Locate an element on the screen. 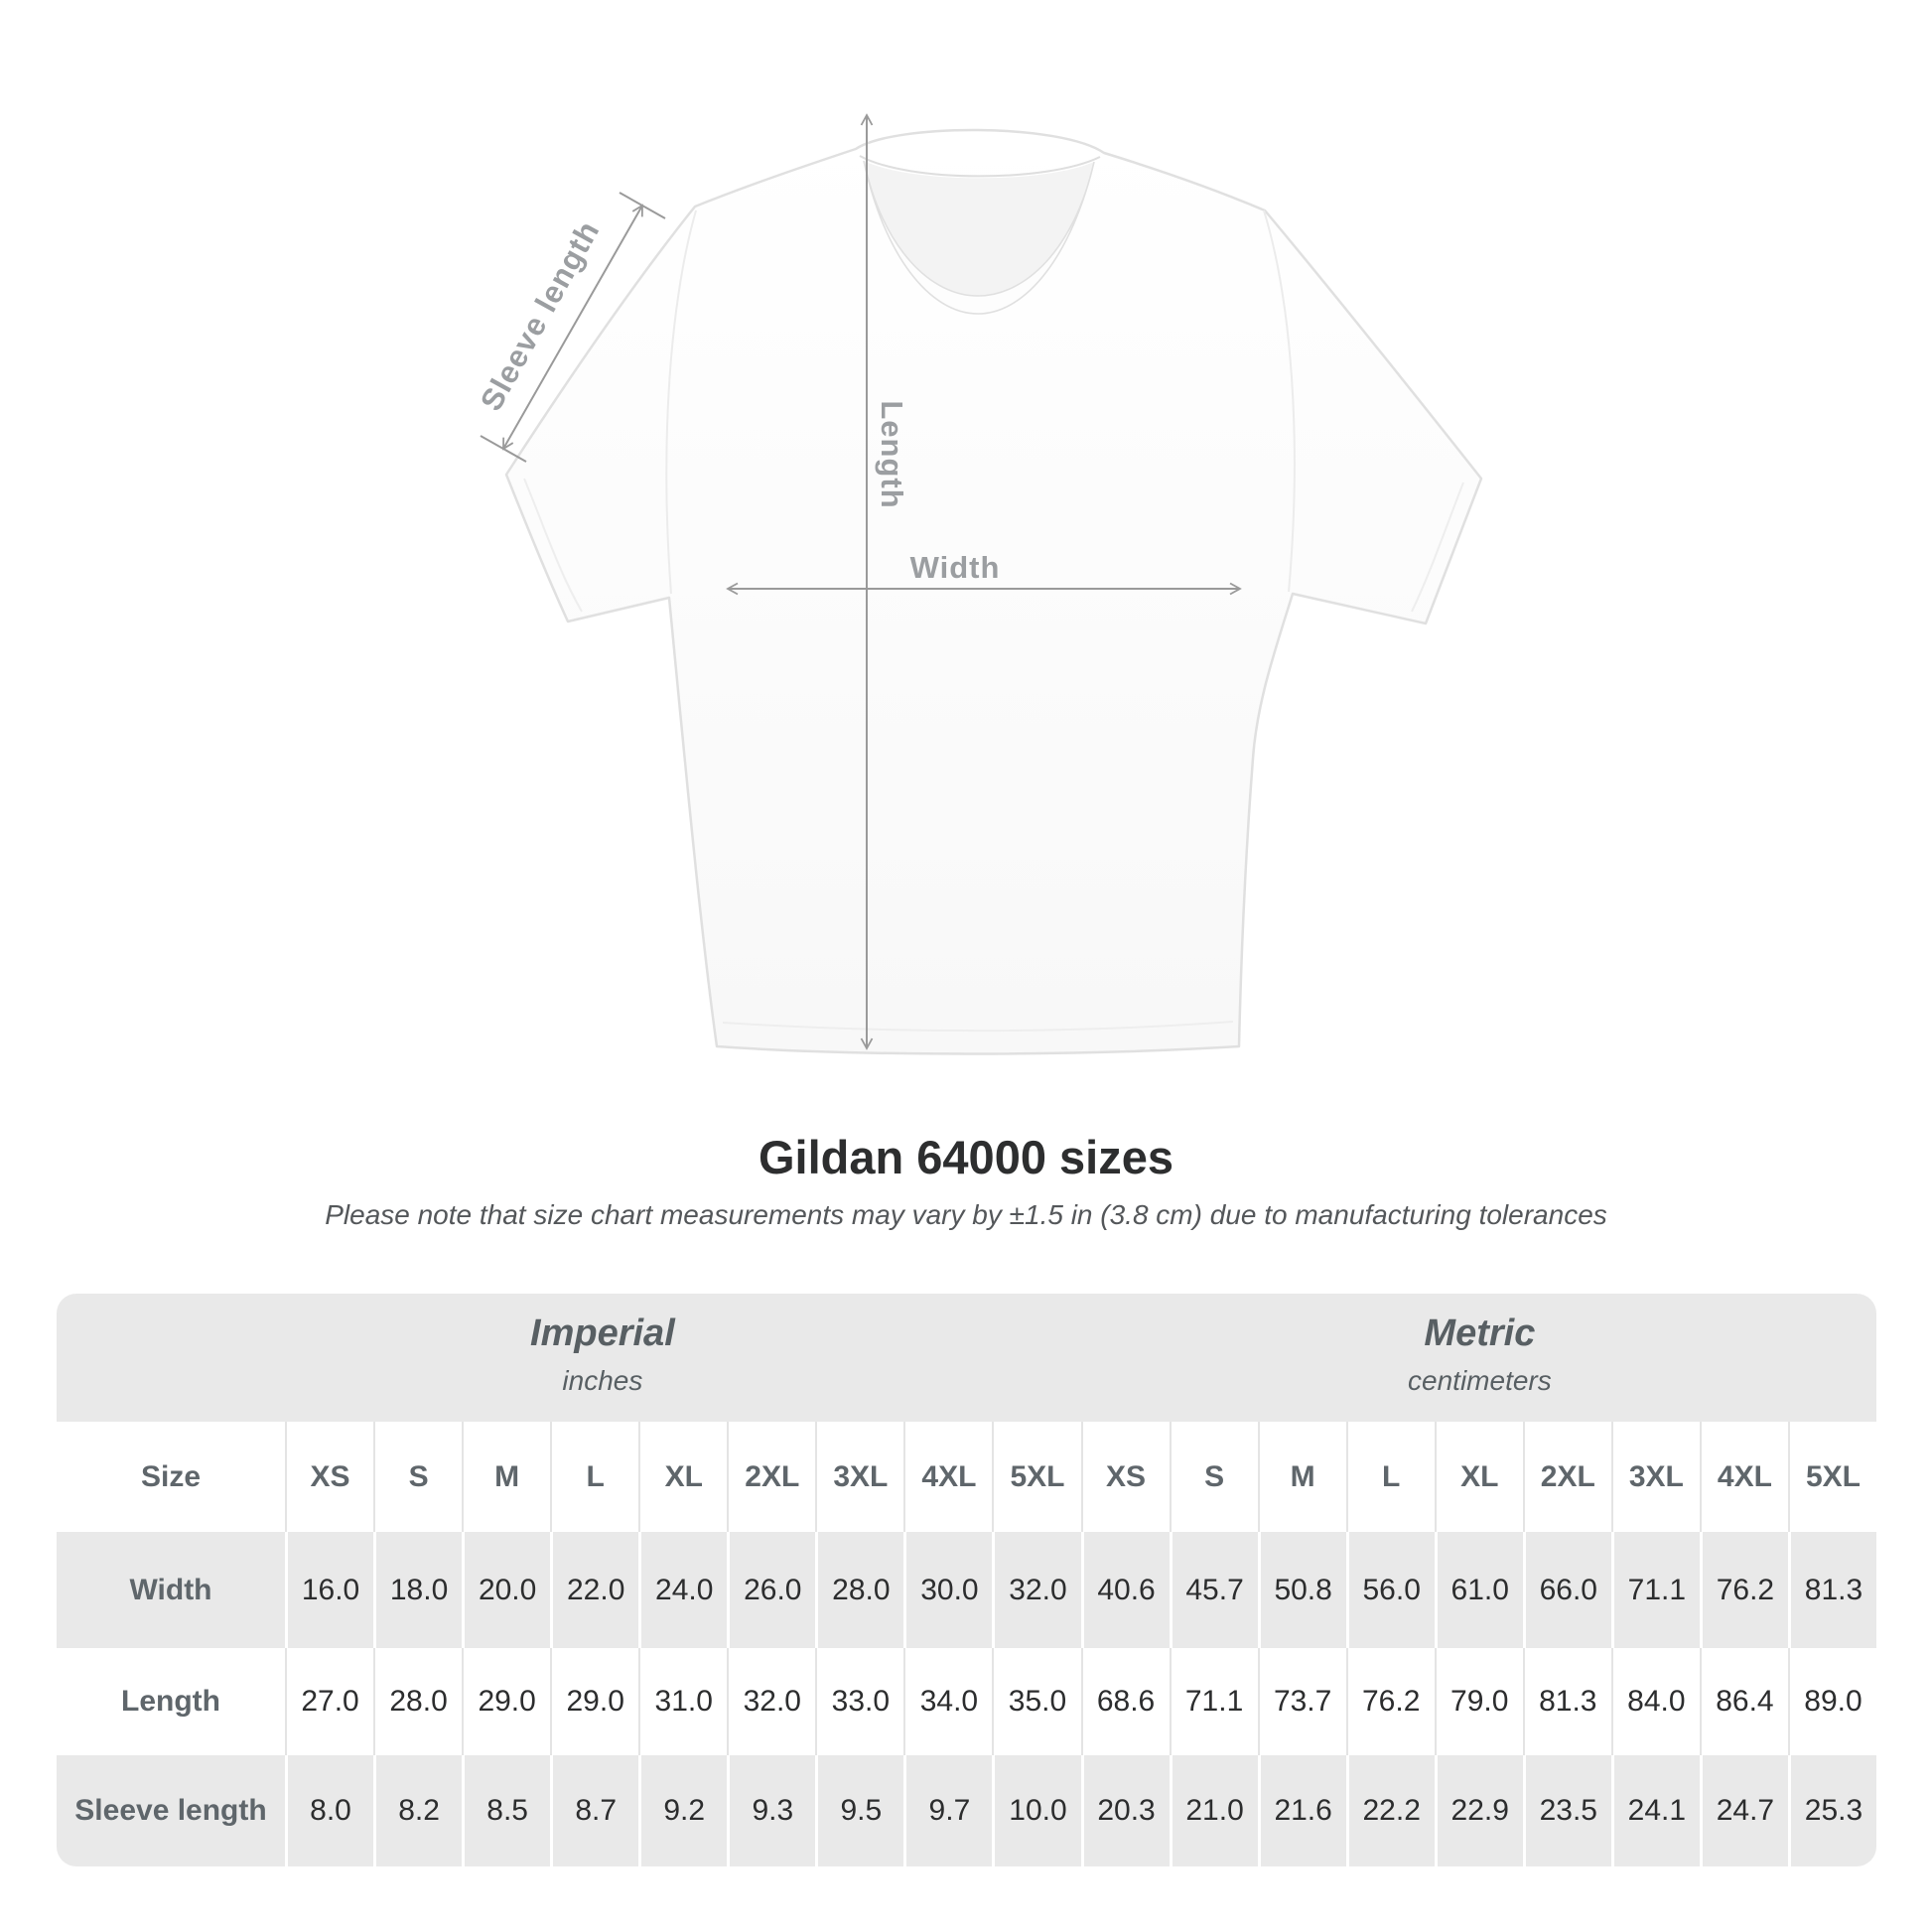  tshirt-back-collar-seam is located at coordinates (980, 166).